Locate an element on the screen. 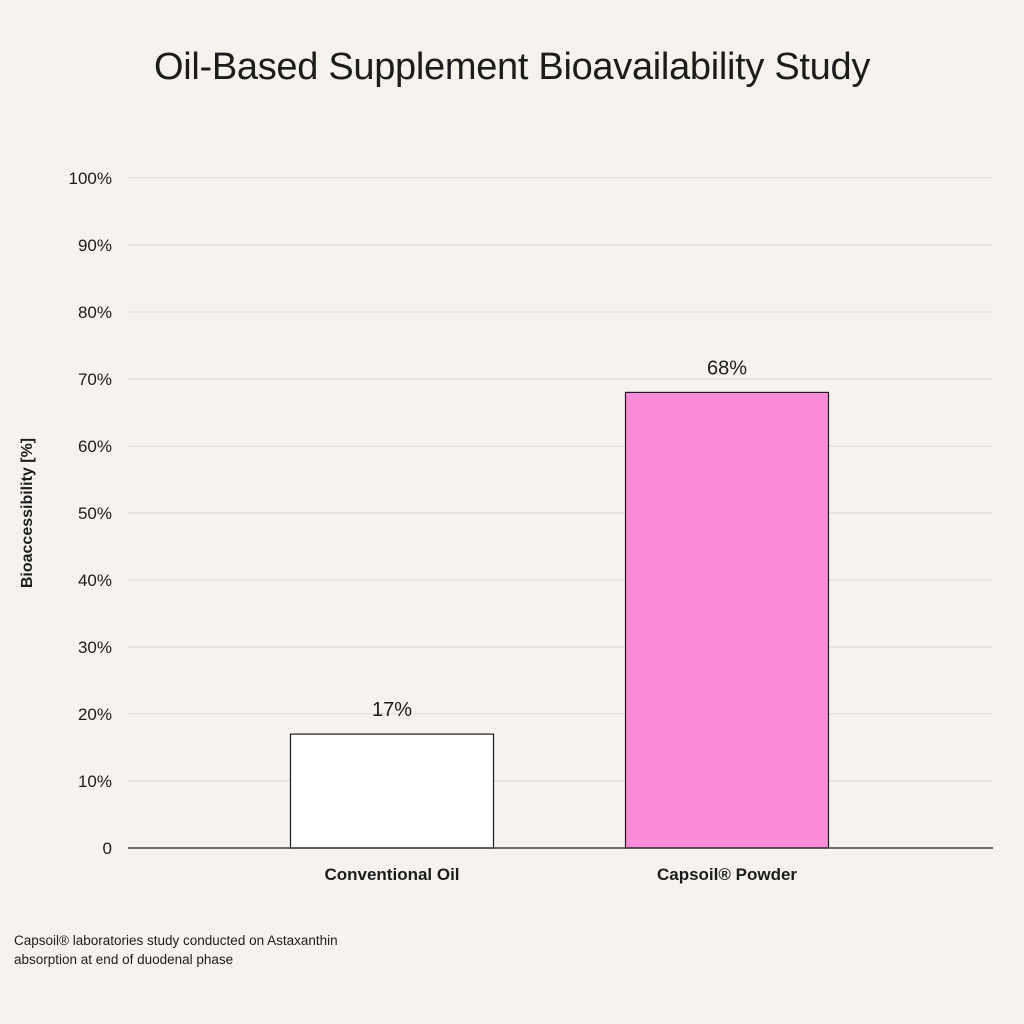 This screenshot has height=1024, width=1024. y-tick-labels: 0 10% 20% 30% 40% 50% 60% 70% 80% 90% 100% is located at coordinates (90, 513).